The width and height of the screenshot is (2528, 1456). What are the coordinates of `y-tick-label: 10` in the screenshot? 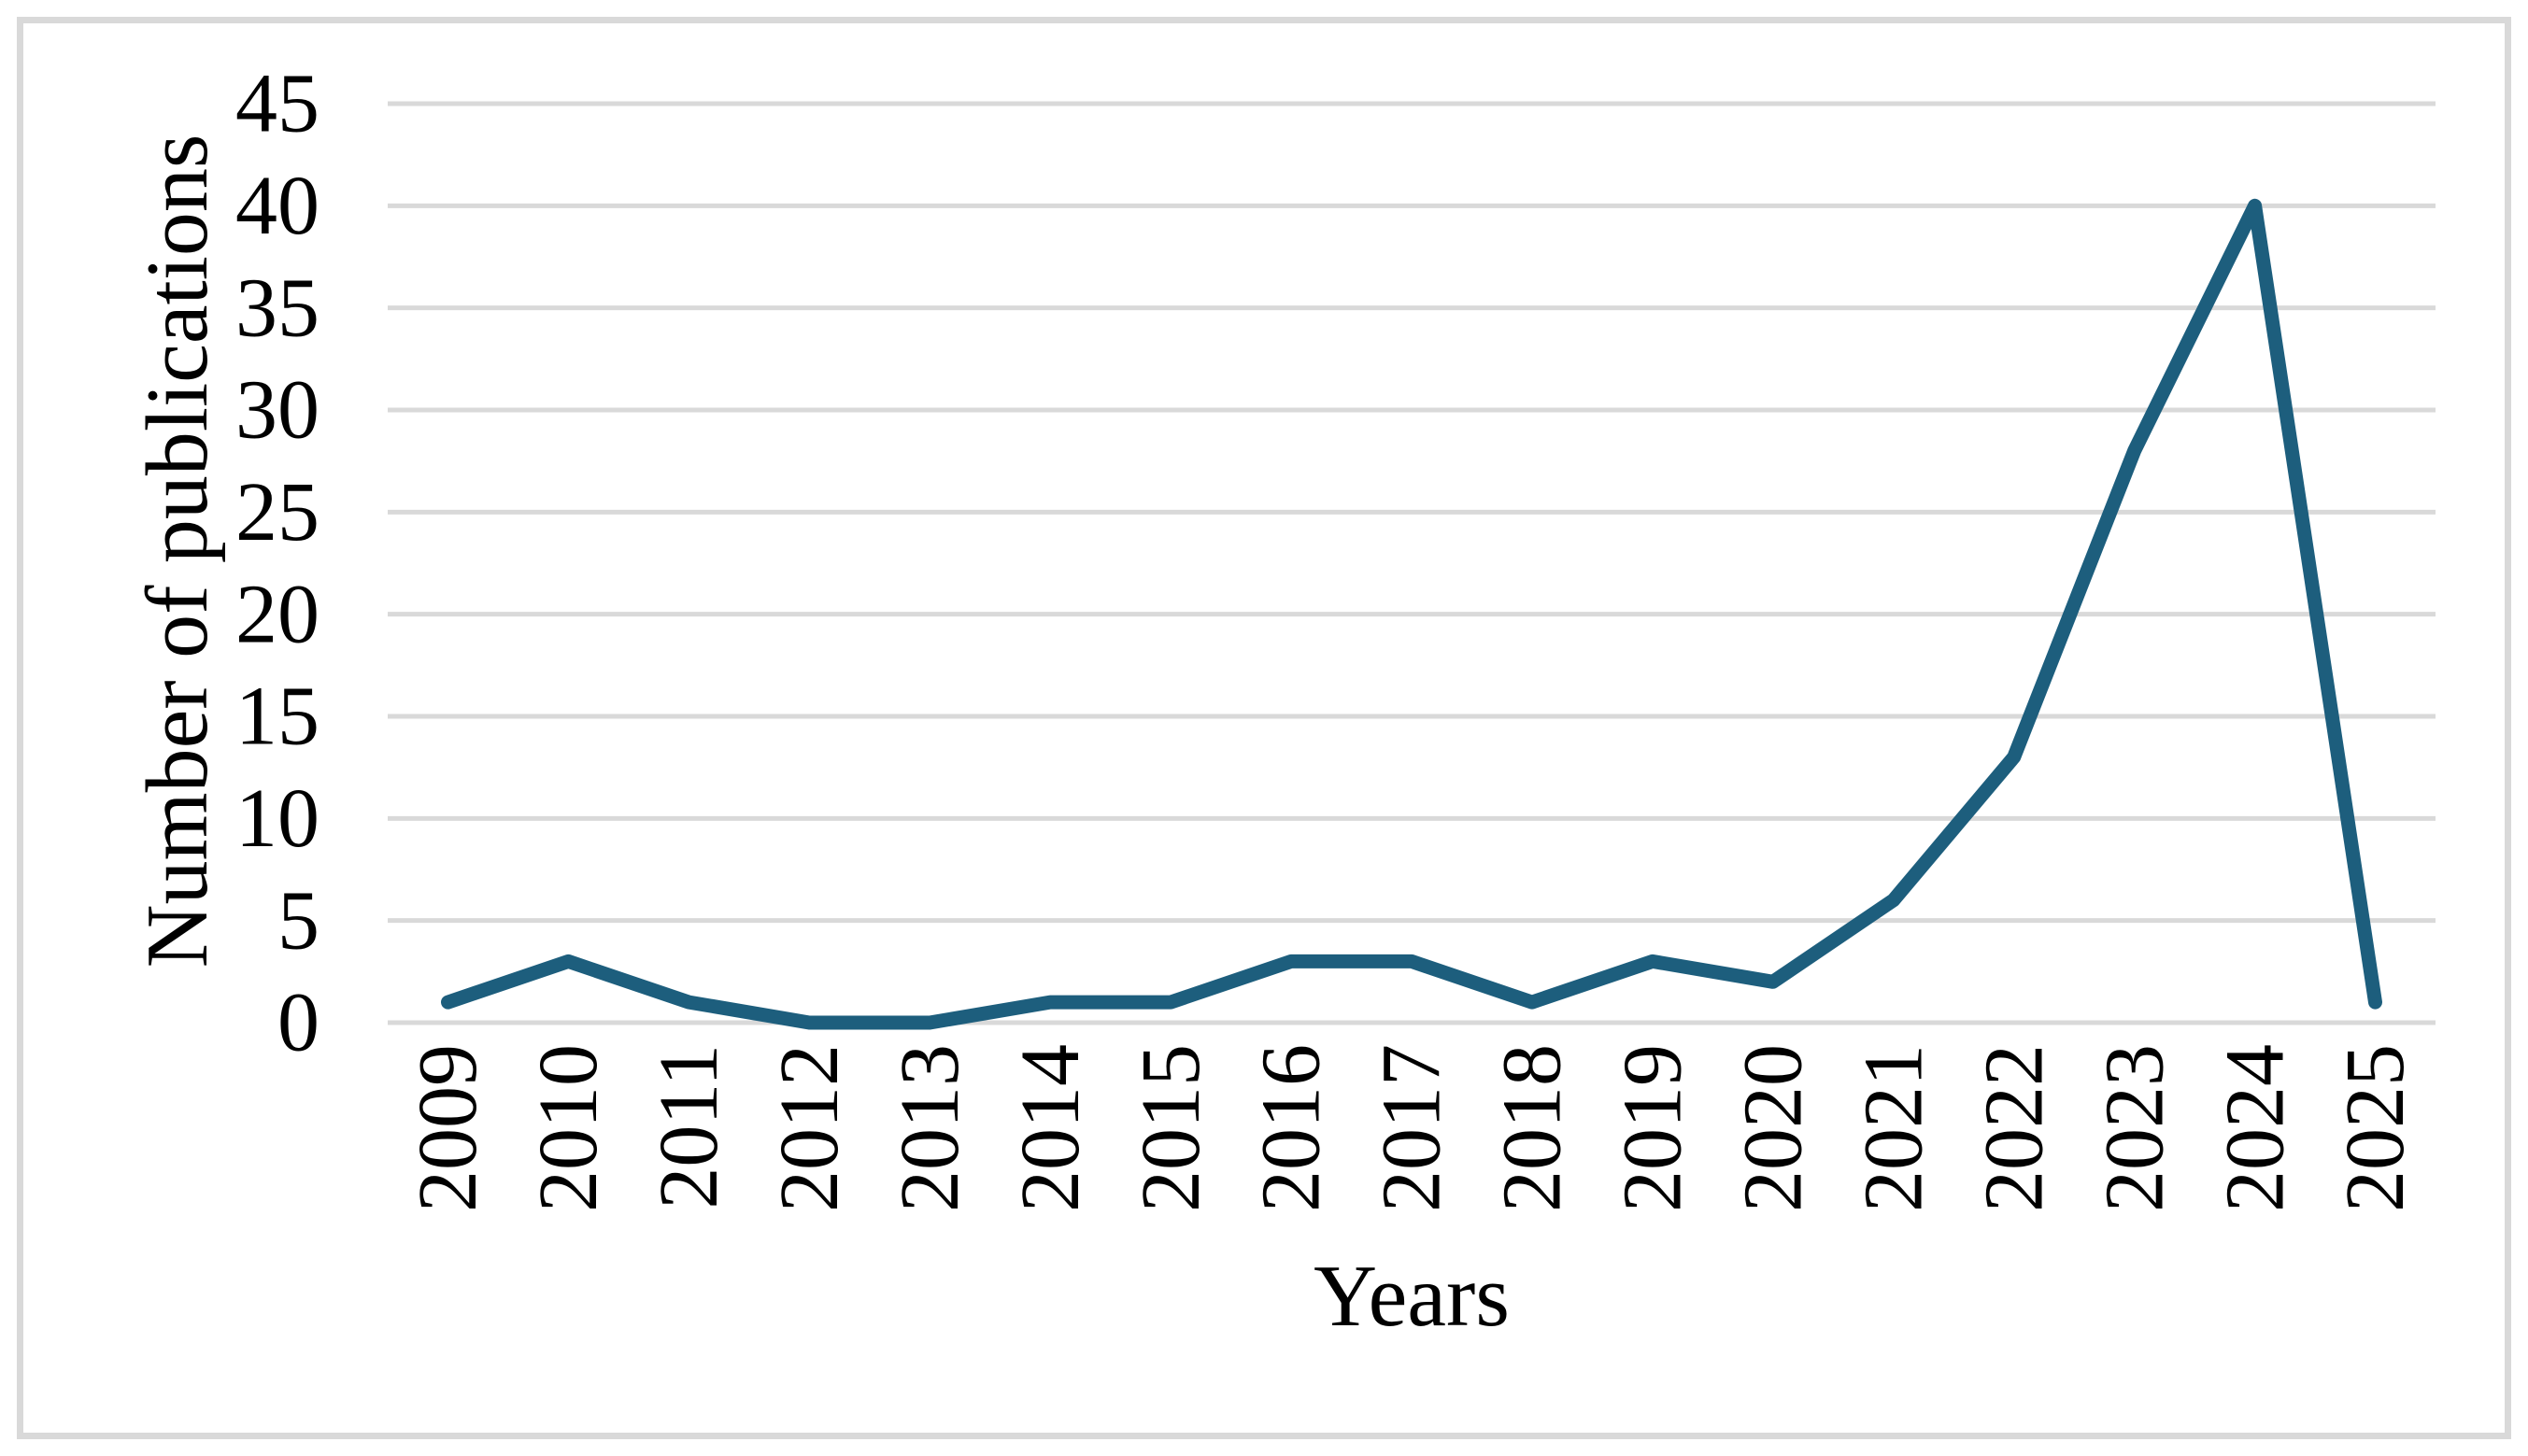 It's located at (277, 818).